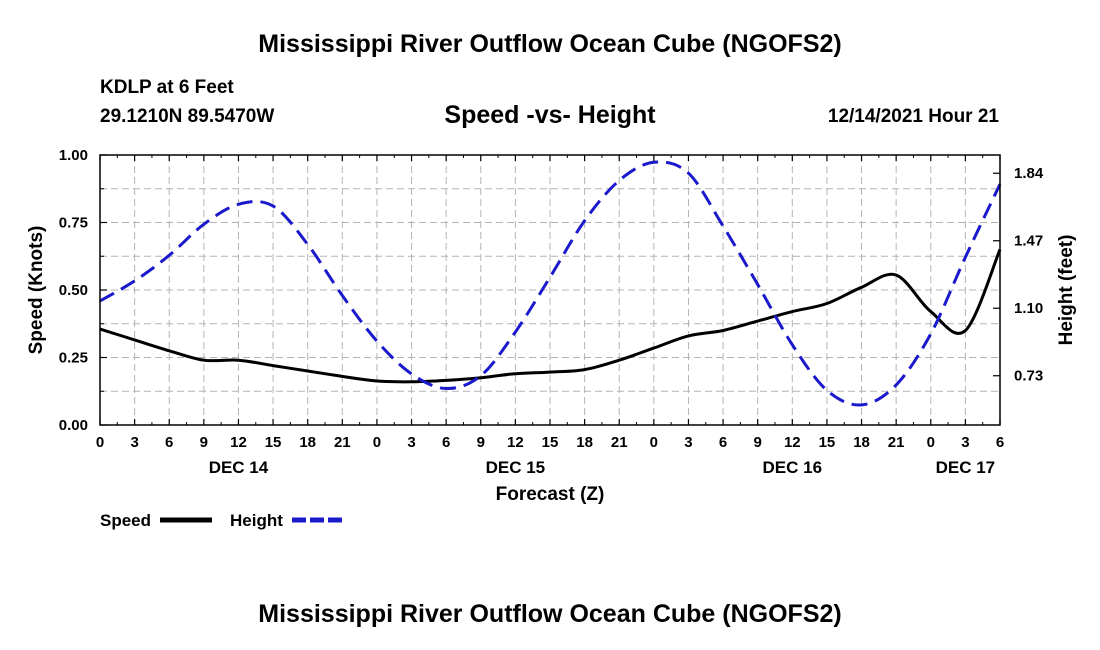 The image size is (1100, 650). I want to click on station-label: KDLP at 6 Feet, so click(167, 87).